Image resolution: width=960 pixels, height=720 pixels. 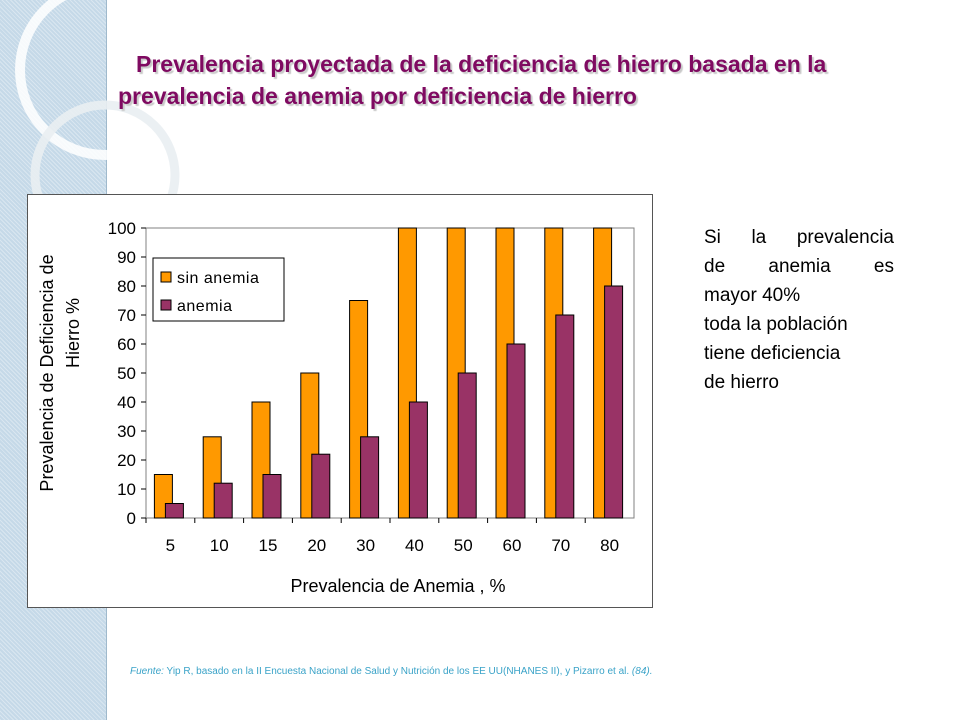 What do you see at coordinates (126, 257) in the screenshot?
I see `y-tick-label: 90` at bounding box center [126, 257].